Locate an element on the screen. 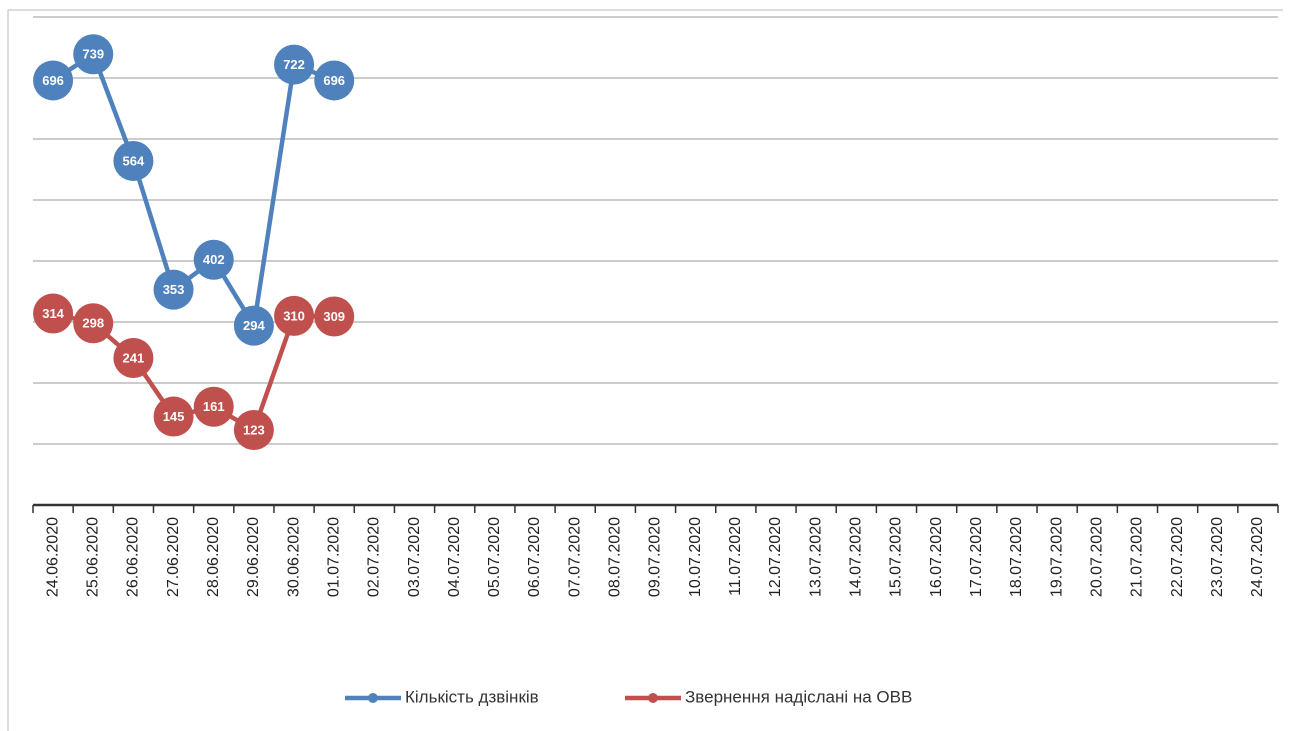 The width and height of the screenshot is (1291, 731). x-tick-label: 29.06.2020 is located at coordinates (253, 557).